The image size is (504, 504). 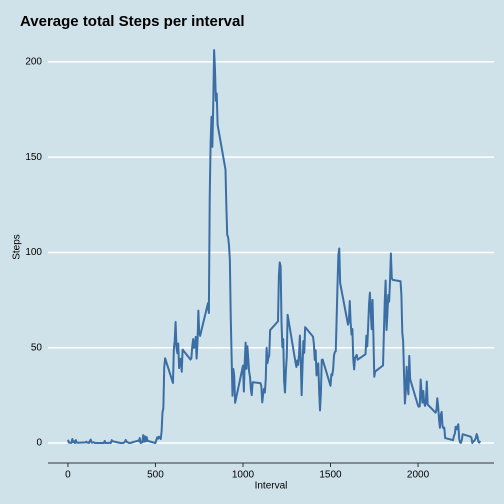 I want to click on x-tick-label: 500, so click(x=155, y=475).